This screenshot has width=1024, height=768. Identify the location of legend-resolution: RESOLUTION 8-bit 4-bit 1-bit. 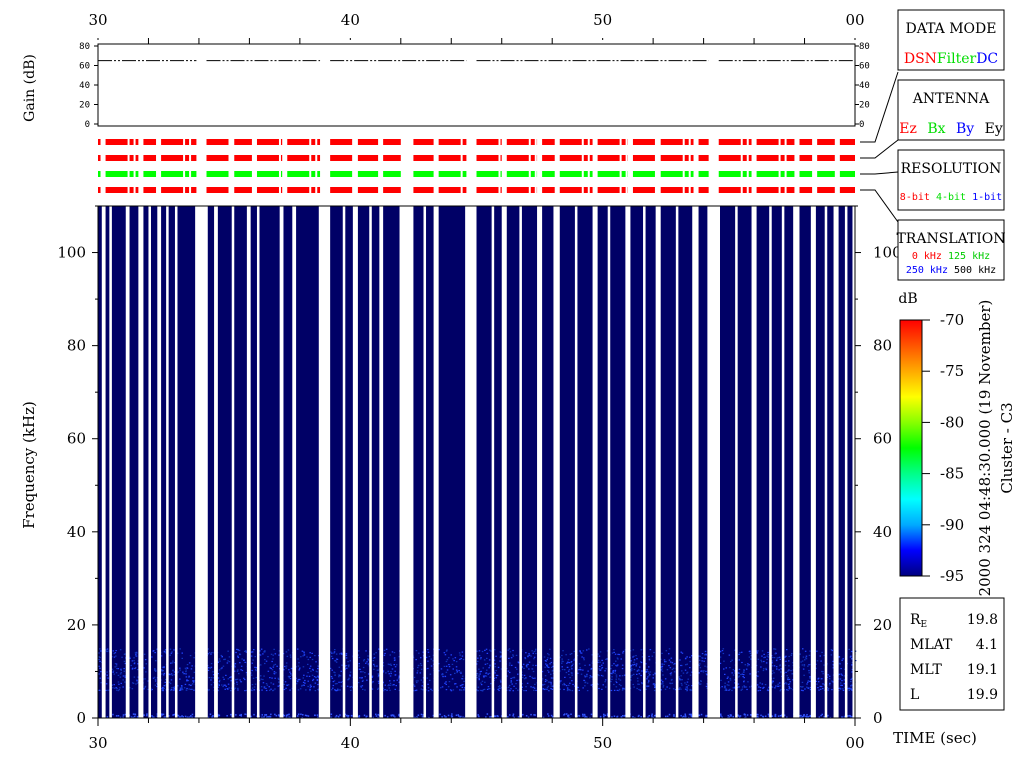
(951, 180).